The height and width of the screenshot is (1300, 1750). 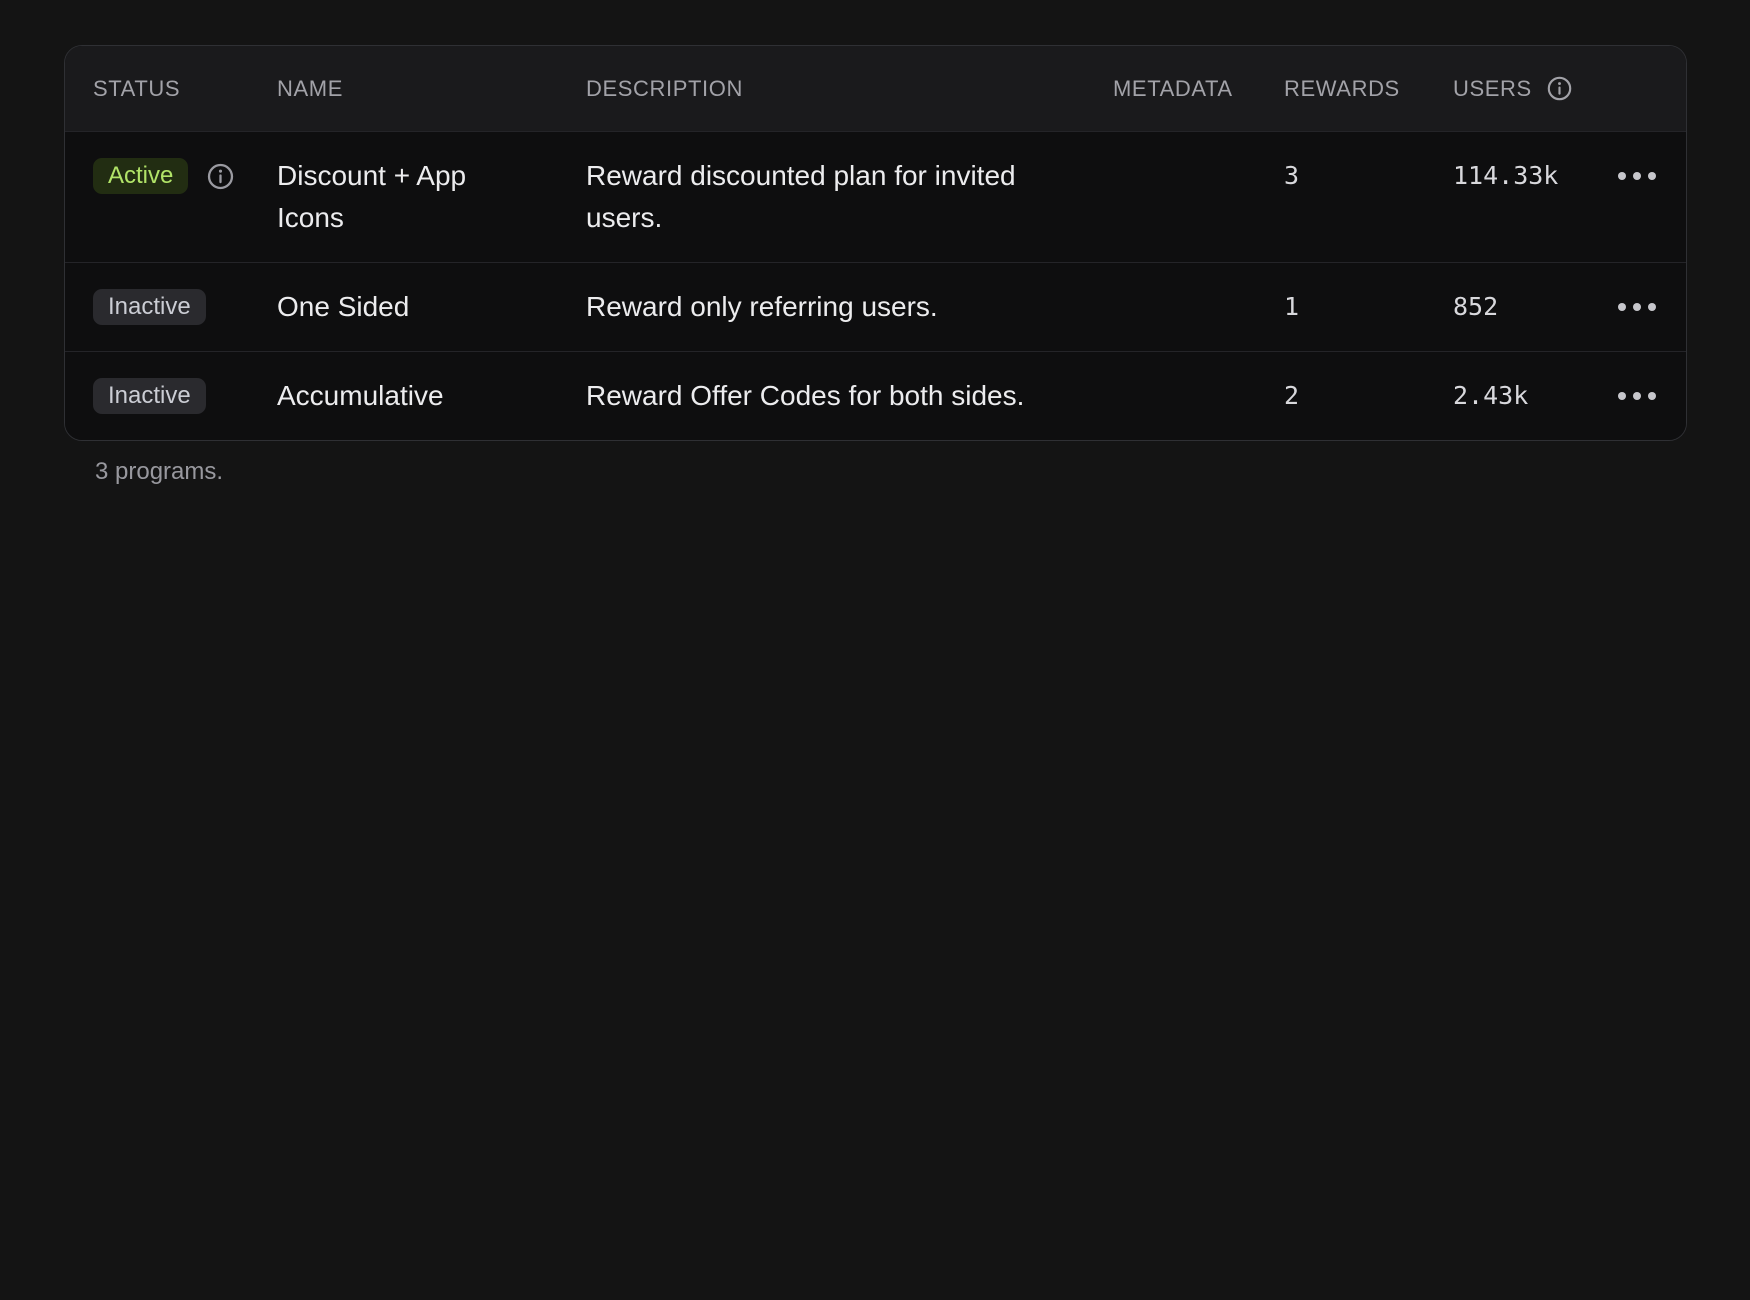 What do you see at coordinates (1506, 175) in the screenshot?
I see `users-count: 114.33k` at bounding box center [1506, 175].